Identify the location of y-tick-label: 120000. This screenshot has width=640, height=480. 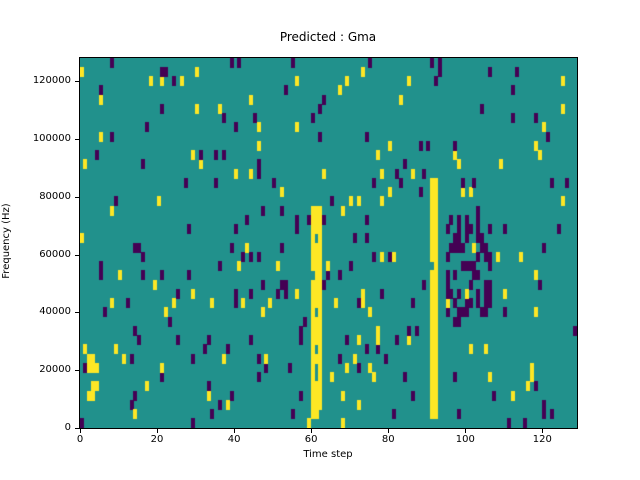
(51, 81).